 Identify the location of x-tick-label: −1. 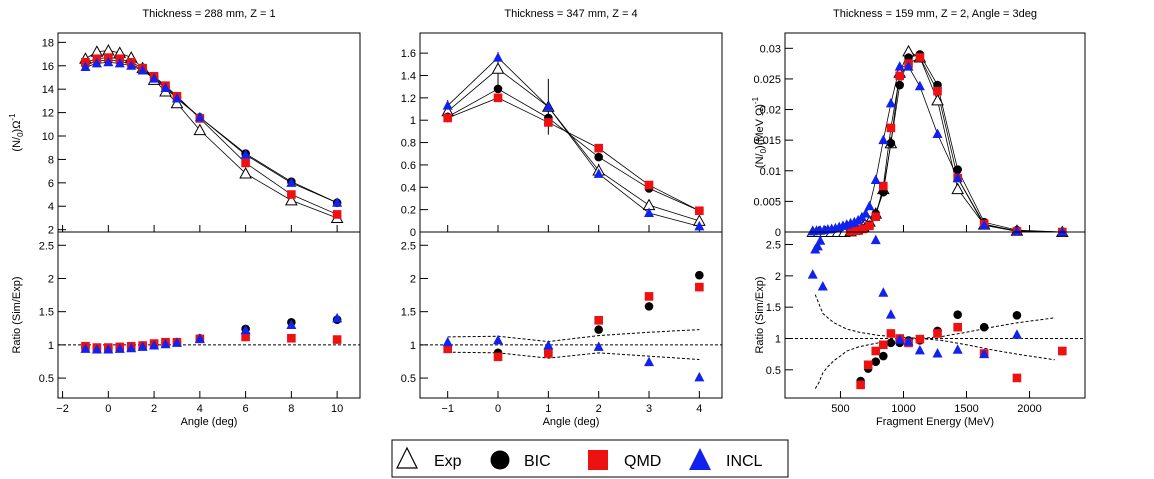
(447, 409).